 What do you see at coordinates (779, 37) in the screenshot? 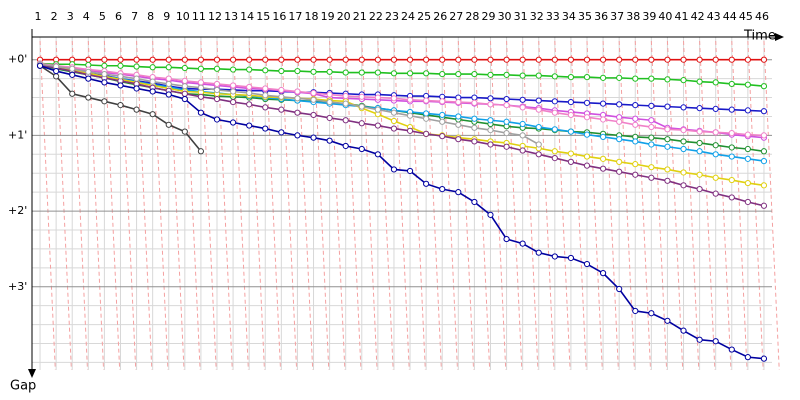
I see `x-axis-arrow` at bounding box center [779, 37].